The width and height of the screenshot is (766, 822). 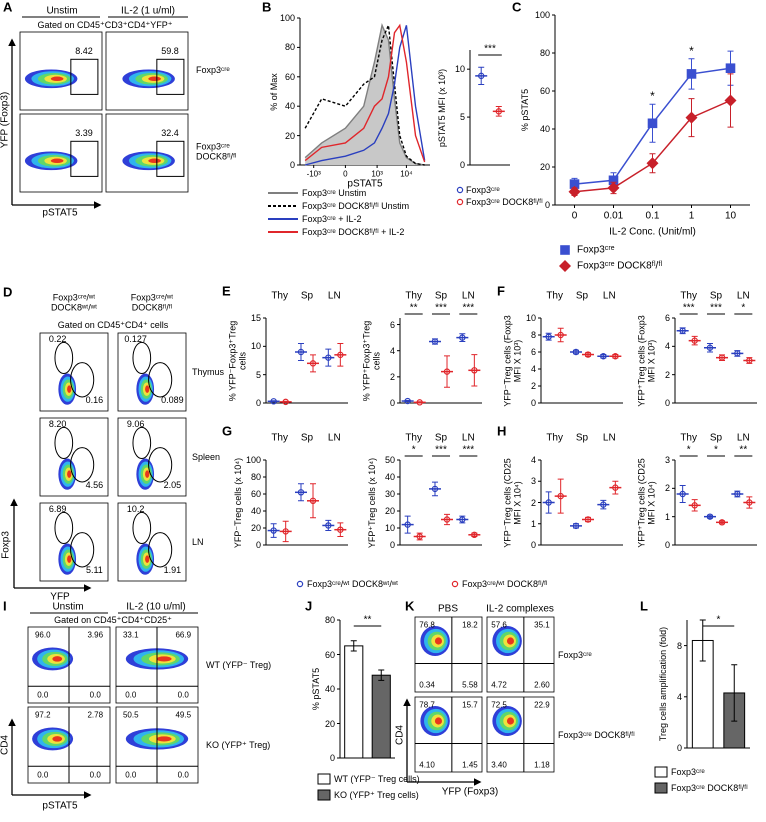 I want to click on column-header: IL-2 complexes, so click(x=520, y=609).